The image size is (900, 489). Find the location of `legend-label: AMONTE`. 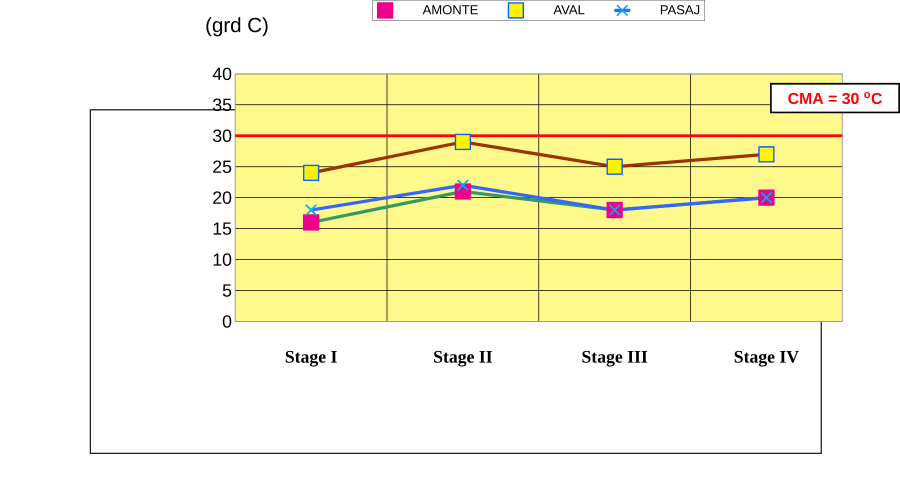

legend-label: AMONTE is located at coordinates (450, 10).